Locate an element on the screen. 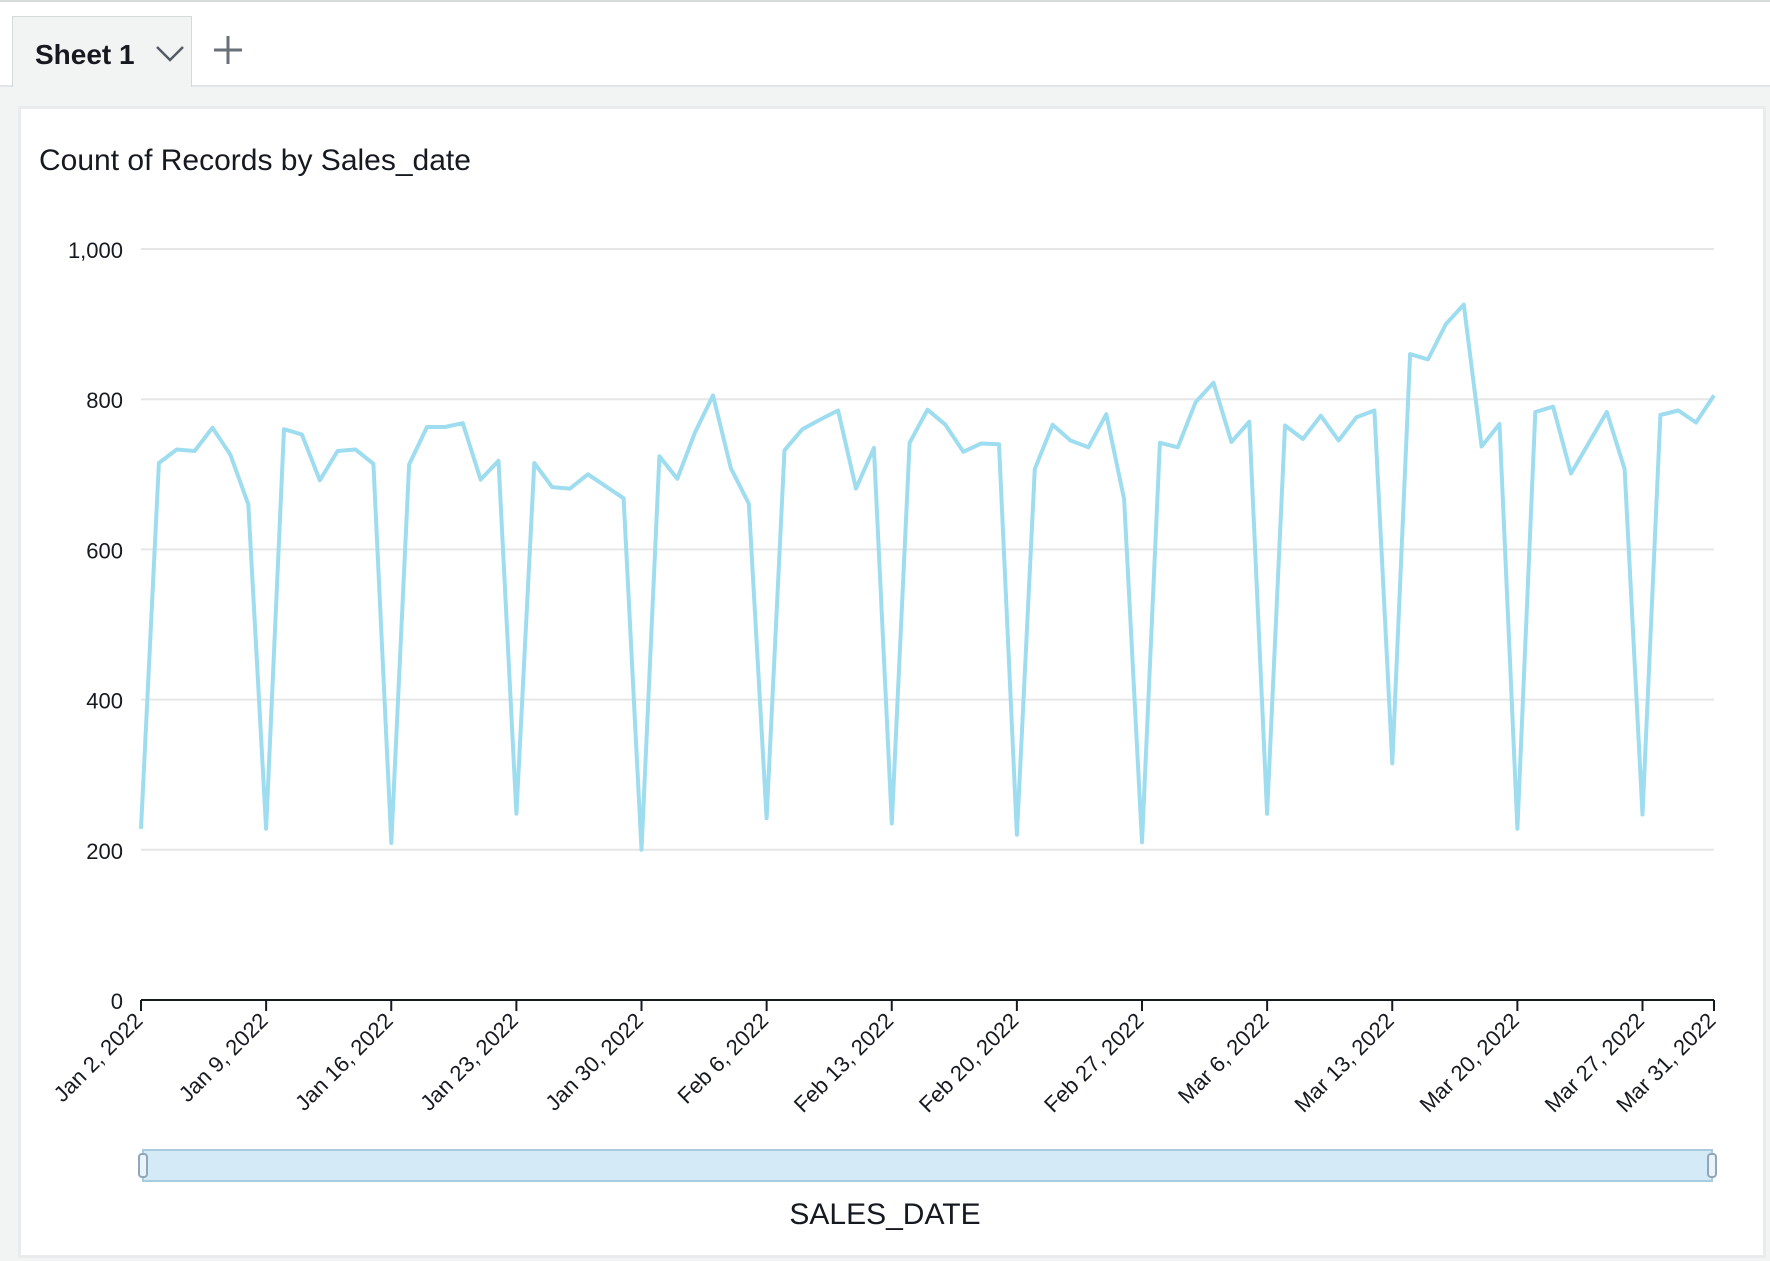 The width and height of the screenshot is (1770, 1261). sheet-tab-bar: Sheet 1 is located at coordinates (885, 44).